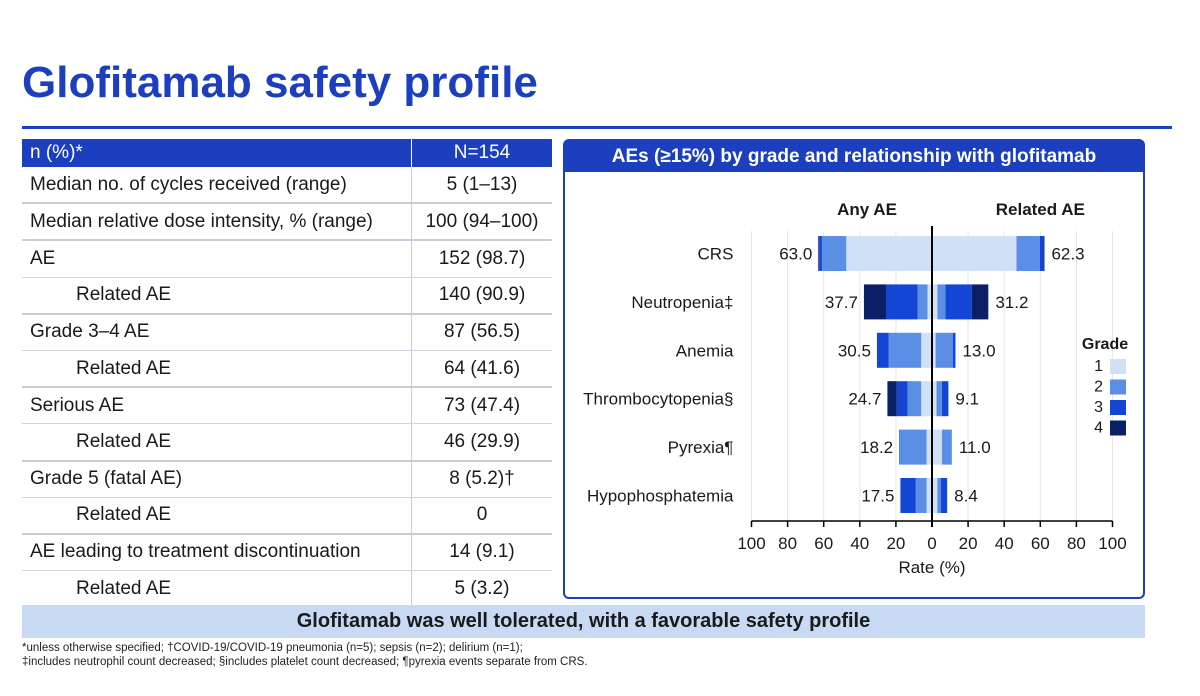  I want to click on category-label: Thrombocytopenia§, so click(658, 399).